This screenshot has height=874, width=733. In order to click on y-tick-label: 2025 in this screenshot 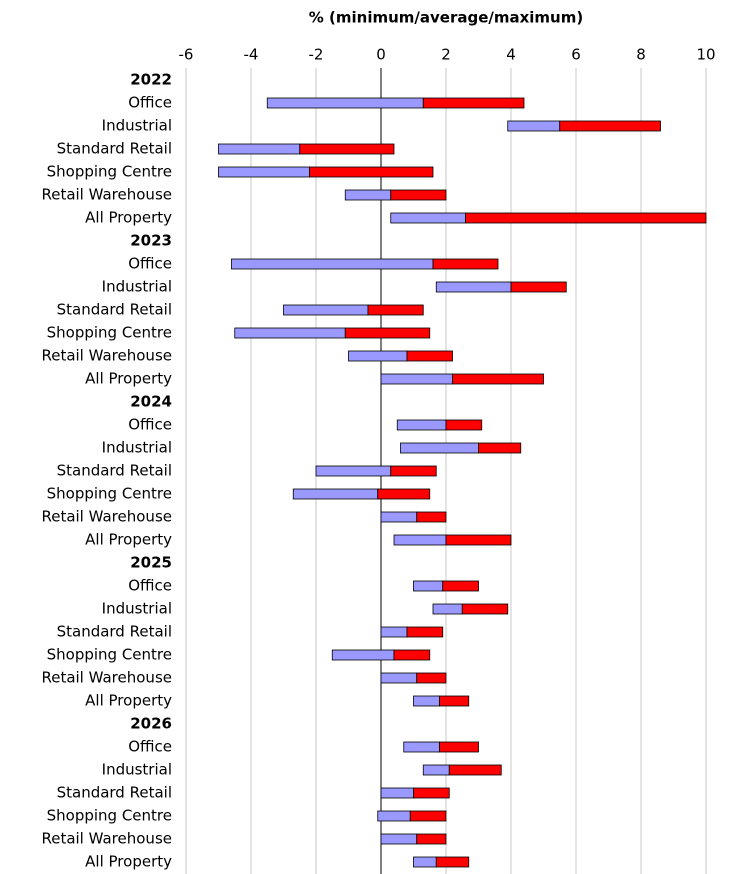, I will do `click(151, 563)`.